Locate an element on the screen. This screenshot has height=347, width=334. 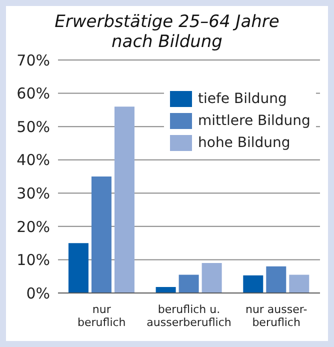
y-tick-label: 50% is located at coordinates (33, 127).